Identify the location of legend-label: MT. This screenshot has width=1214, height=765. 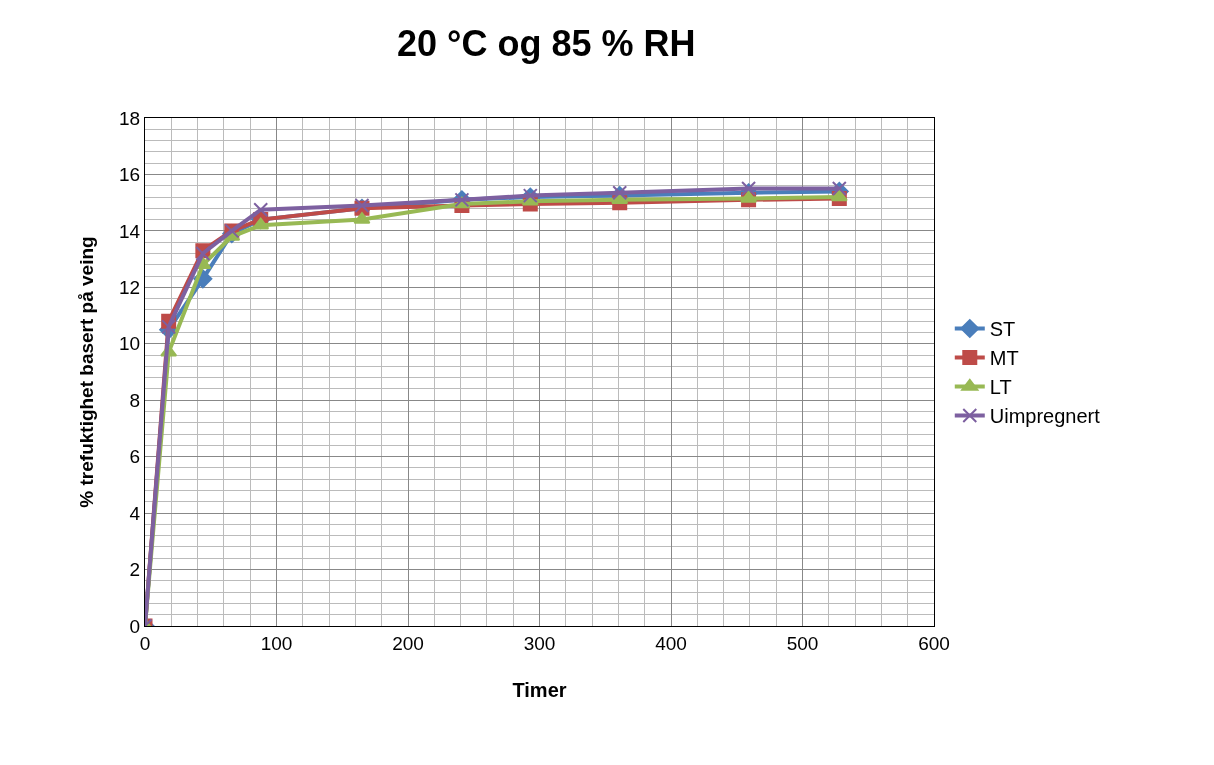
(1004, 358).